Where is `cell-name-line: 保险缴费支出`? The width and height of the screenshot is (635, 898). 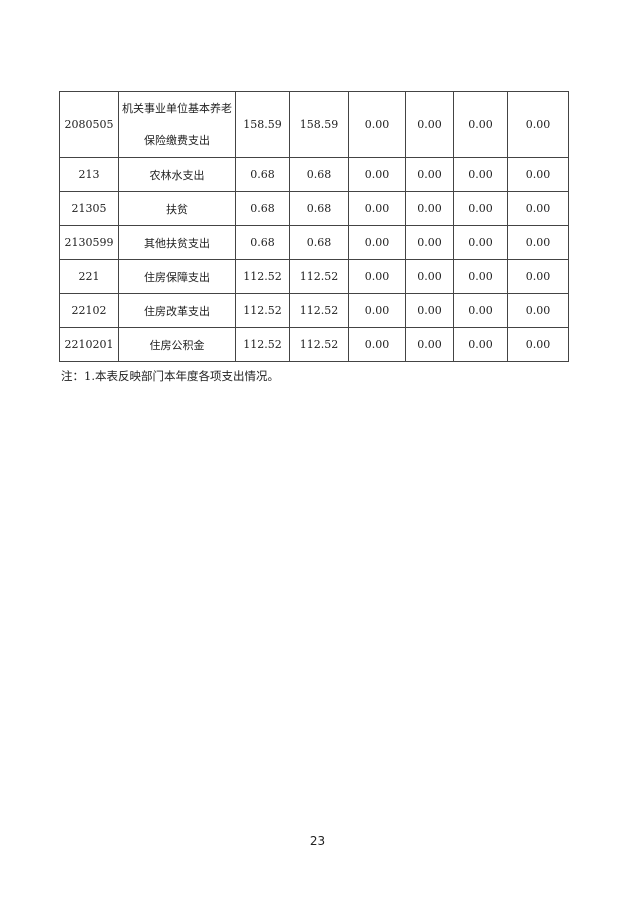
cell-name-line: 保险缴费支出 is located at coordinates (177, 140).